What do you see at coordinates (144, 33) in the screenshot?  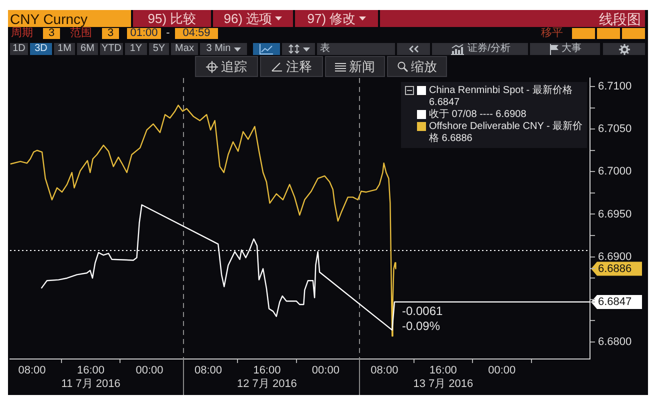 I see `input-field: 01:00` at bounding box center [144, 33].